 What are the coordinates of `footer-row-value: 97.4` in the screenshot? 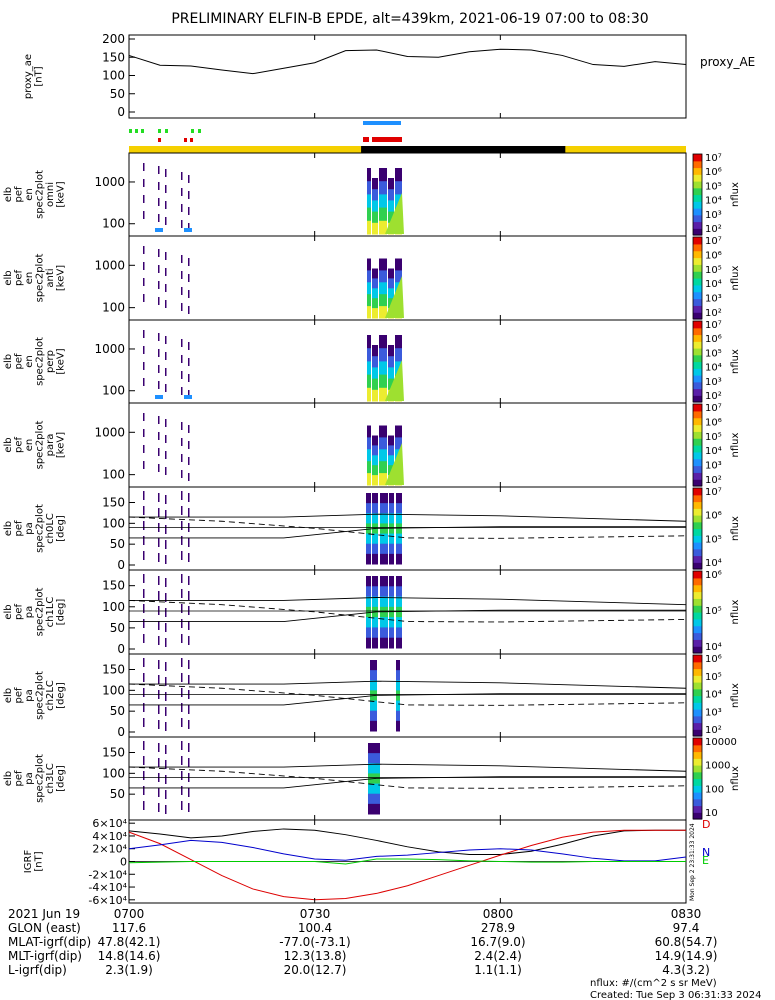 It's located at (686, 928).